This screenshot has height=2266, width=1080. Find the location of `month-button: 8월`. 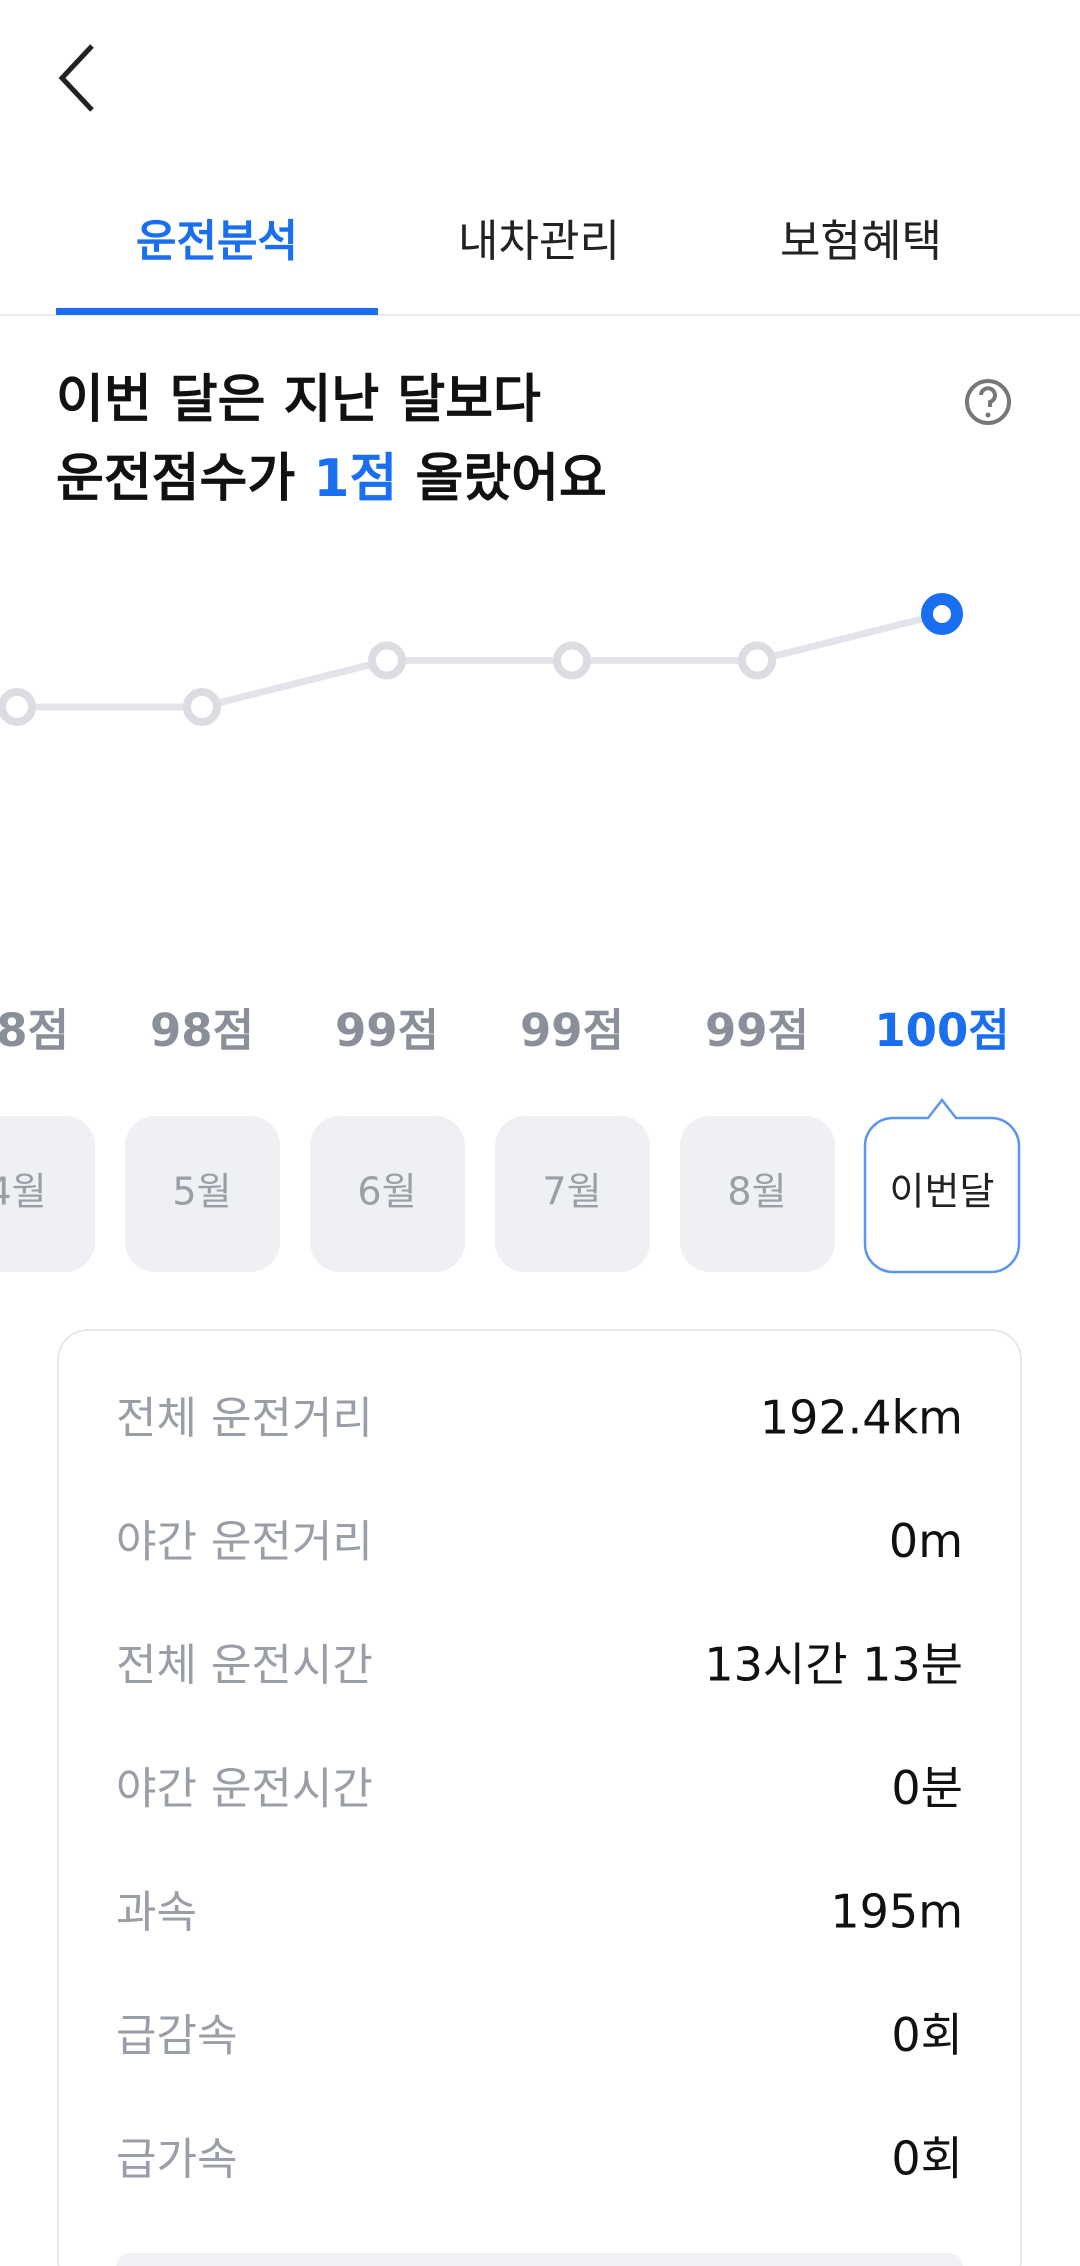

month-button: 8월 is located at coordinates (757, 1194).